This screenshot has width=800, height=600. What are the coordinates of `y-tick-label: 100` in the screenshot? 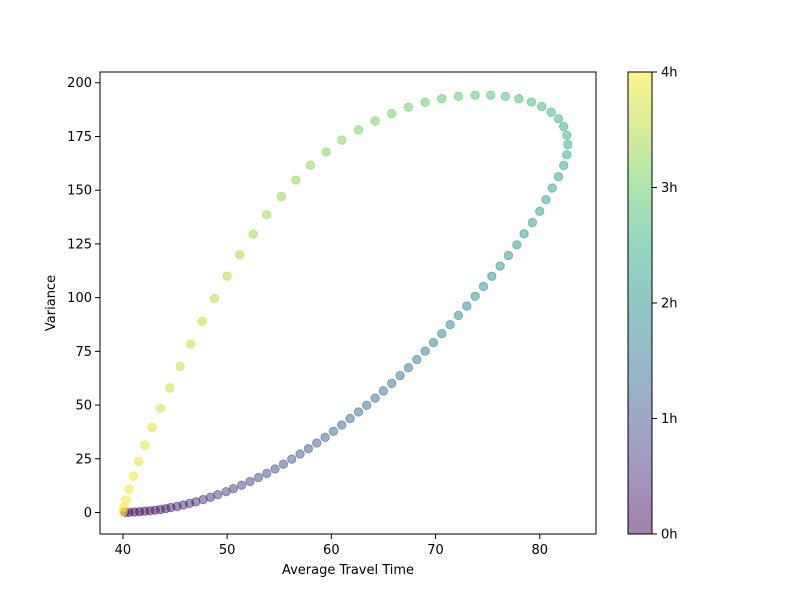 It's located at (79, 298).